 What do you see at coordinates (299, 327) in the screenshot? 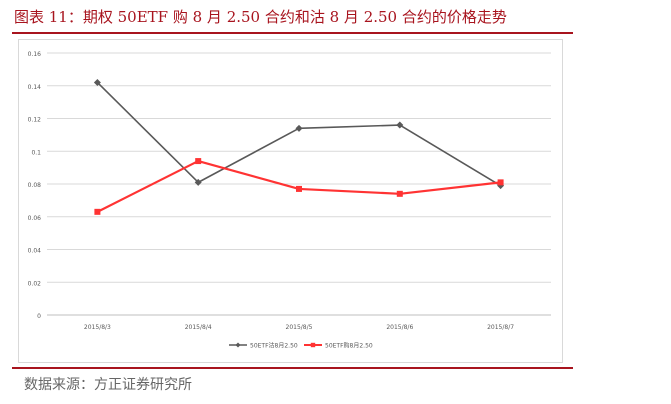
I see `x-tick-label: 2015/8/5` at bounding box center [299, 327].